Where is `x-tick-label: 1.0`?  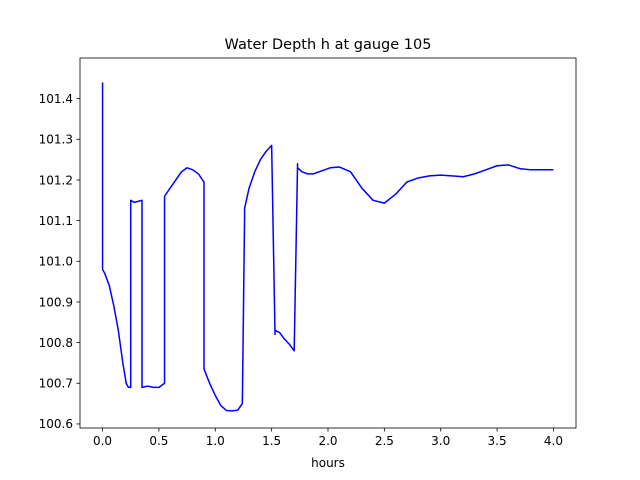 x-tick-label: 1.0 is located at coordinates (215, 441).